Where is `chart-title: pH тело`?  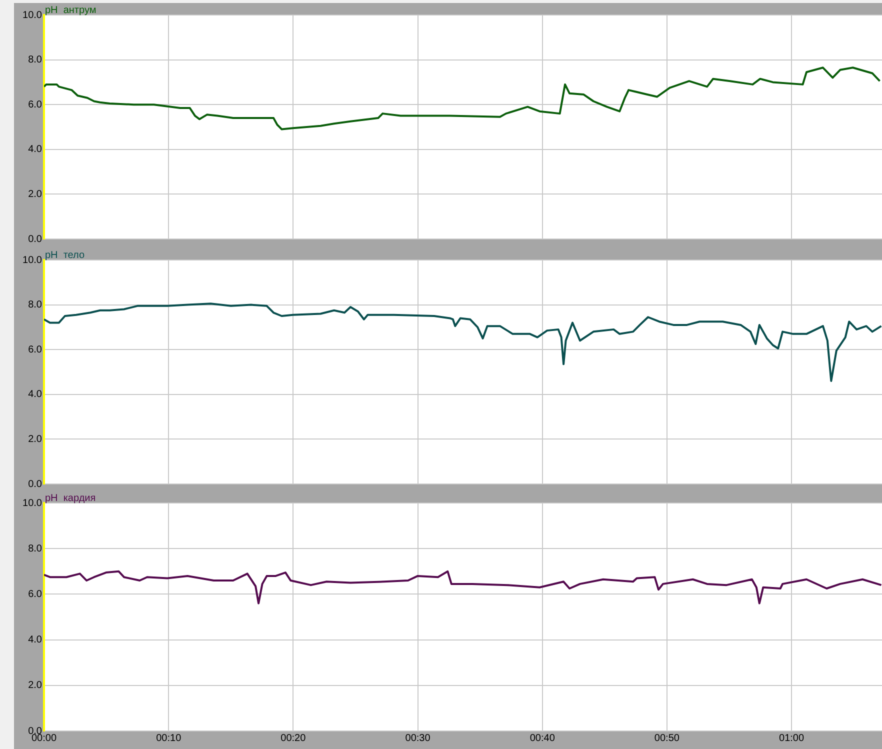 chart-title: pH тело is located at coordinates (65, 255).